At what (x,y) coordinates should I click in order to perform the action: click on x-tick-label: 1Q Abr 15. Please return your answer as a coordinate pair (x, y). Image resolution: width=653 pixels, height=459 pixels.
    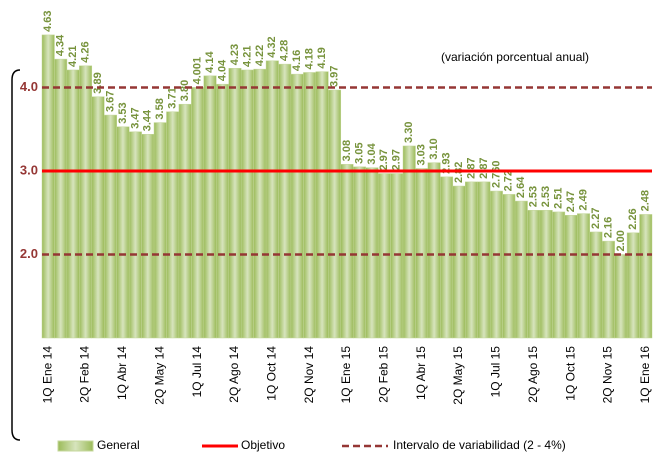
    Looking at the image, I should click on (421, 373).